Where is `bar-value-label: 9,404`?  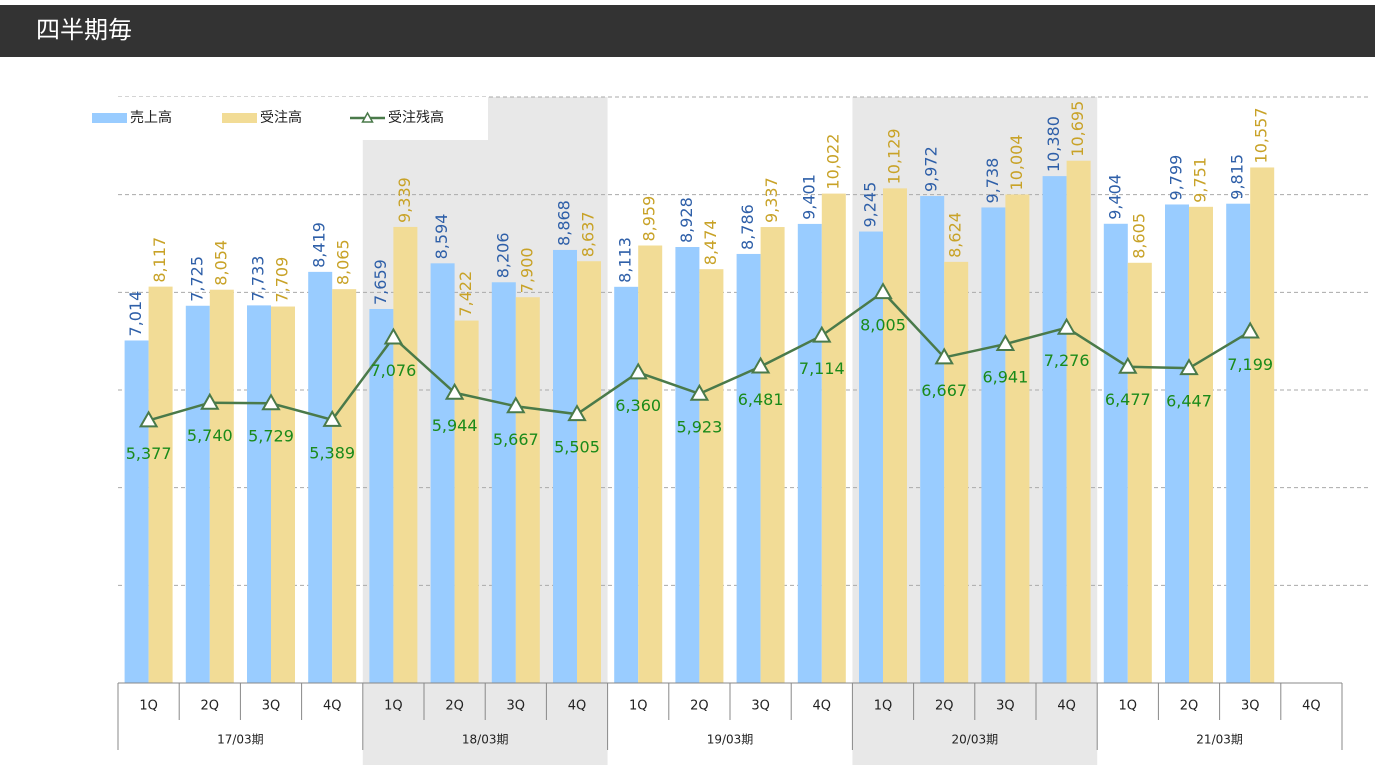 bar-value-label: 9,404 is located at coordinates (1114, 197).